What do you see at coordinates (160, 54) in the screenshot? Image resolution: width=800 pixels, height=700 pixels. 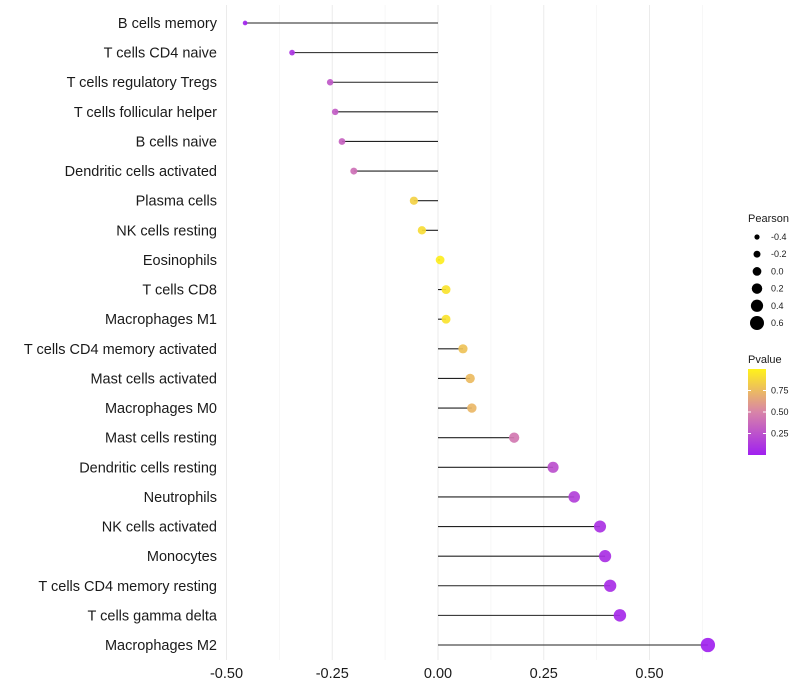 I see `y-tick-label: T cells CD4 naive` at bounding box center [160, 54].